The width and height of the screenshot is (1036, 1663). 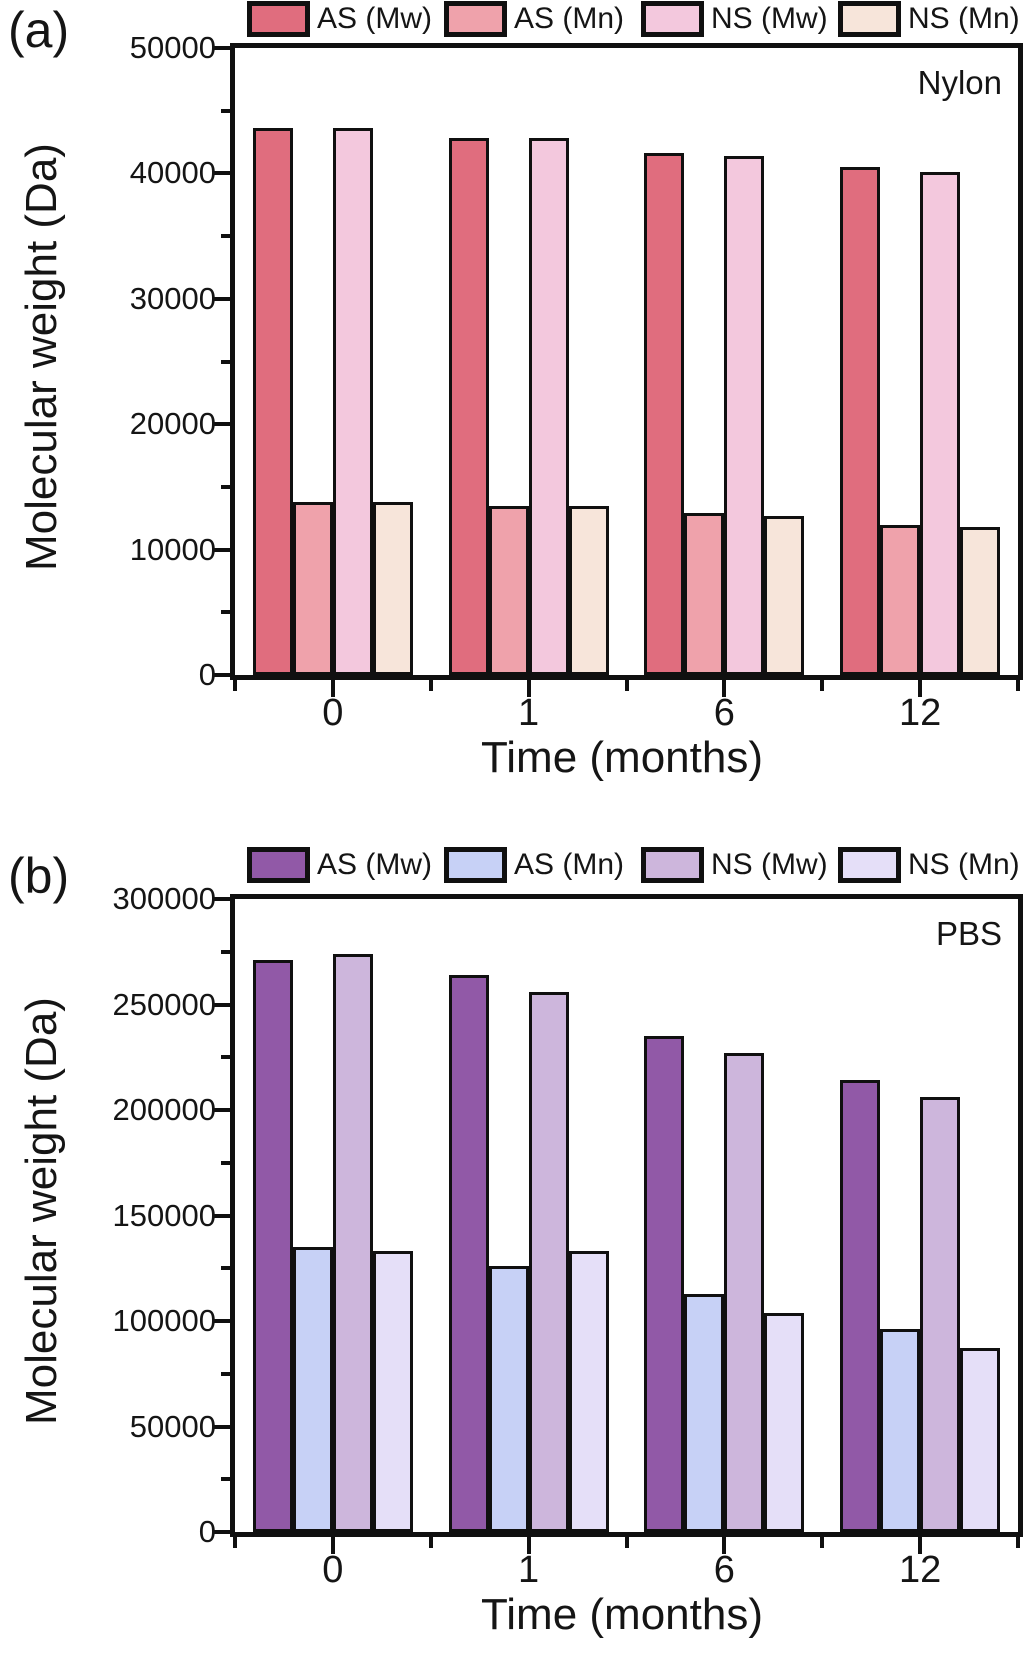 What do you see at coordinates (588, 590) in the screenshot?
I see `bar-nylon-month1-ns-mn` at bounding box center [588, 590].